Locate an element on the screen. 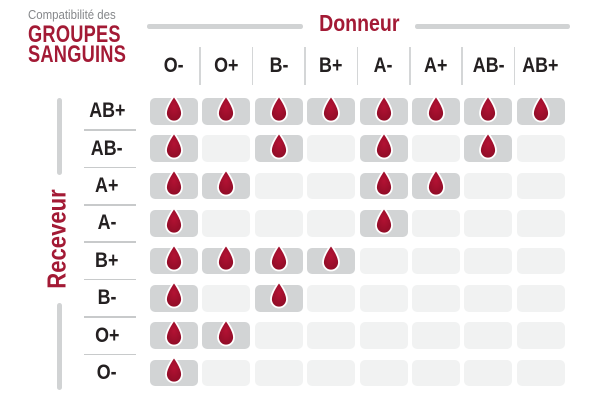 The height and width of the screenshot is (400, 600). row-label-column: AB+ AB- A+ A- B+ B- O+ O- is located at coordinates (107, 242).